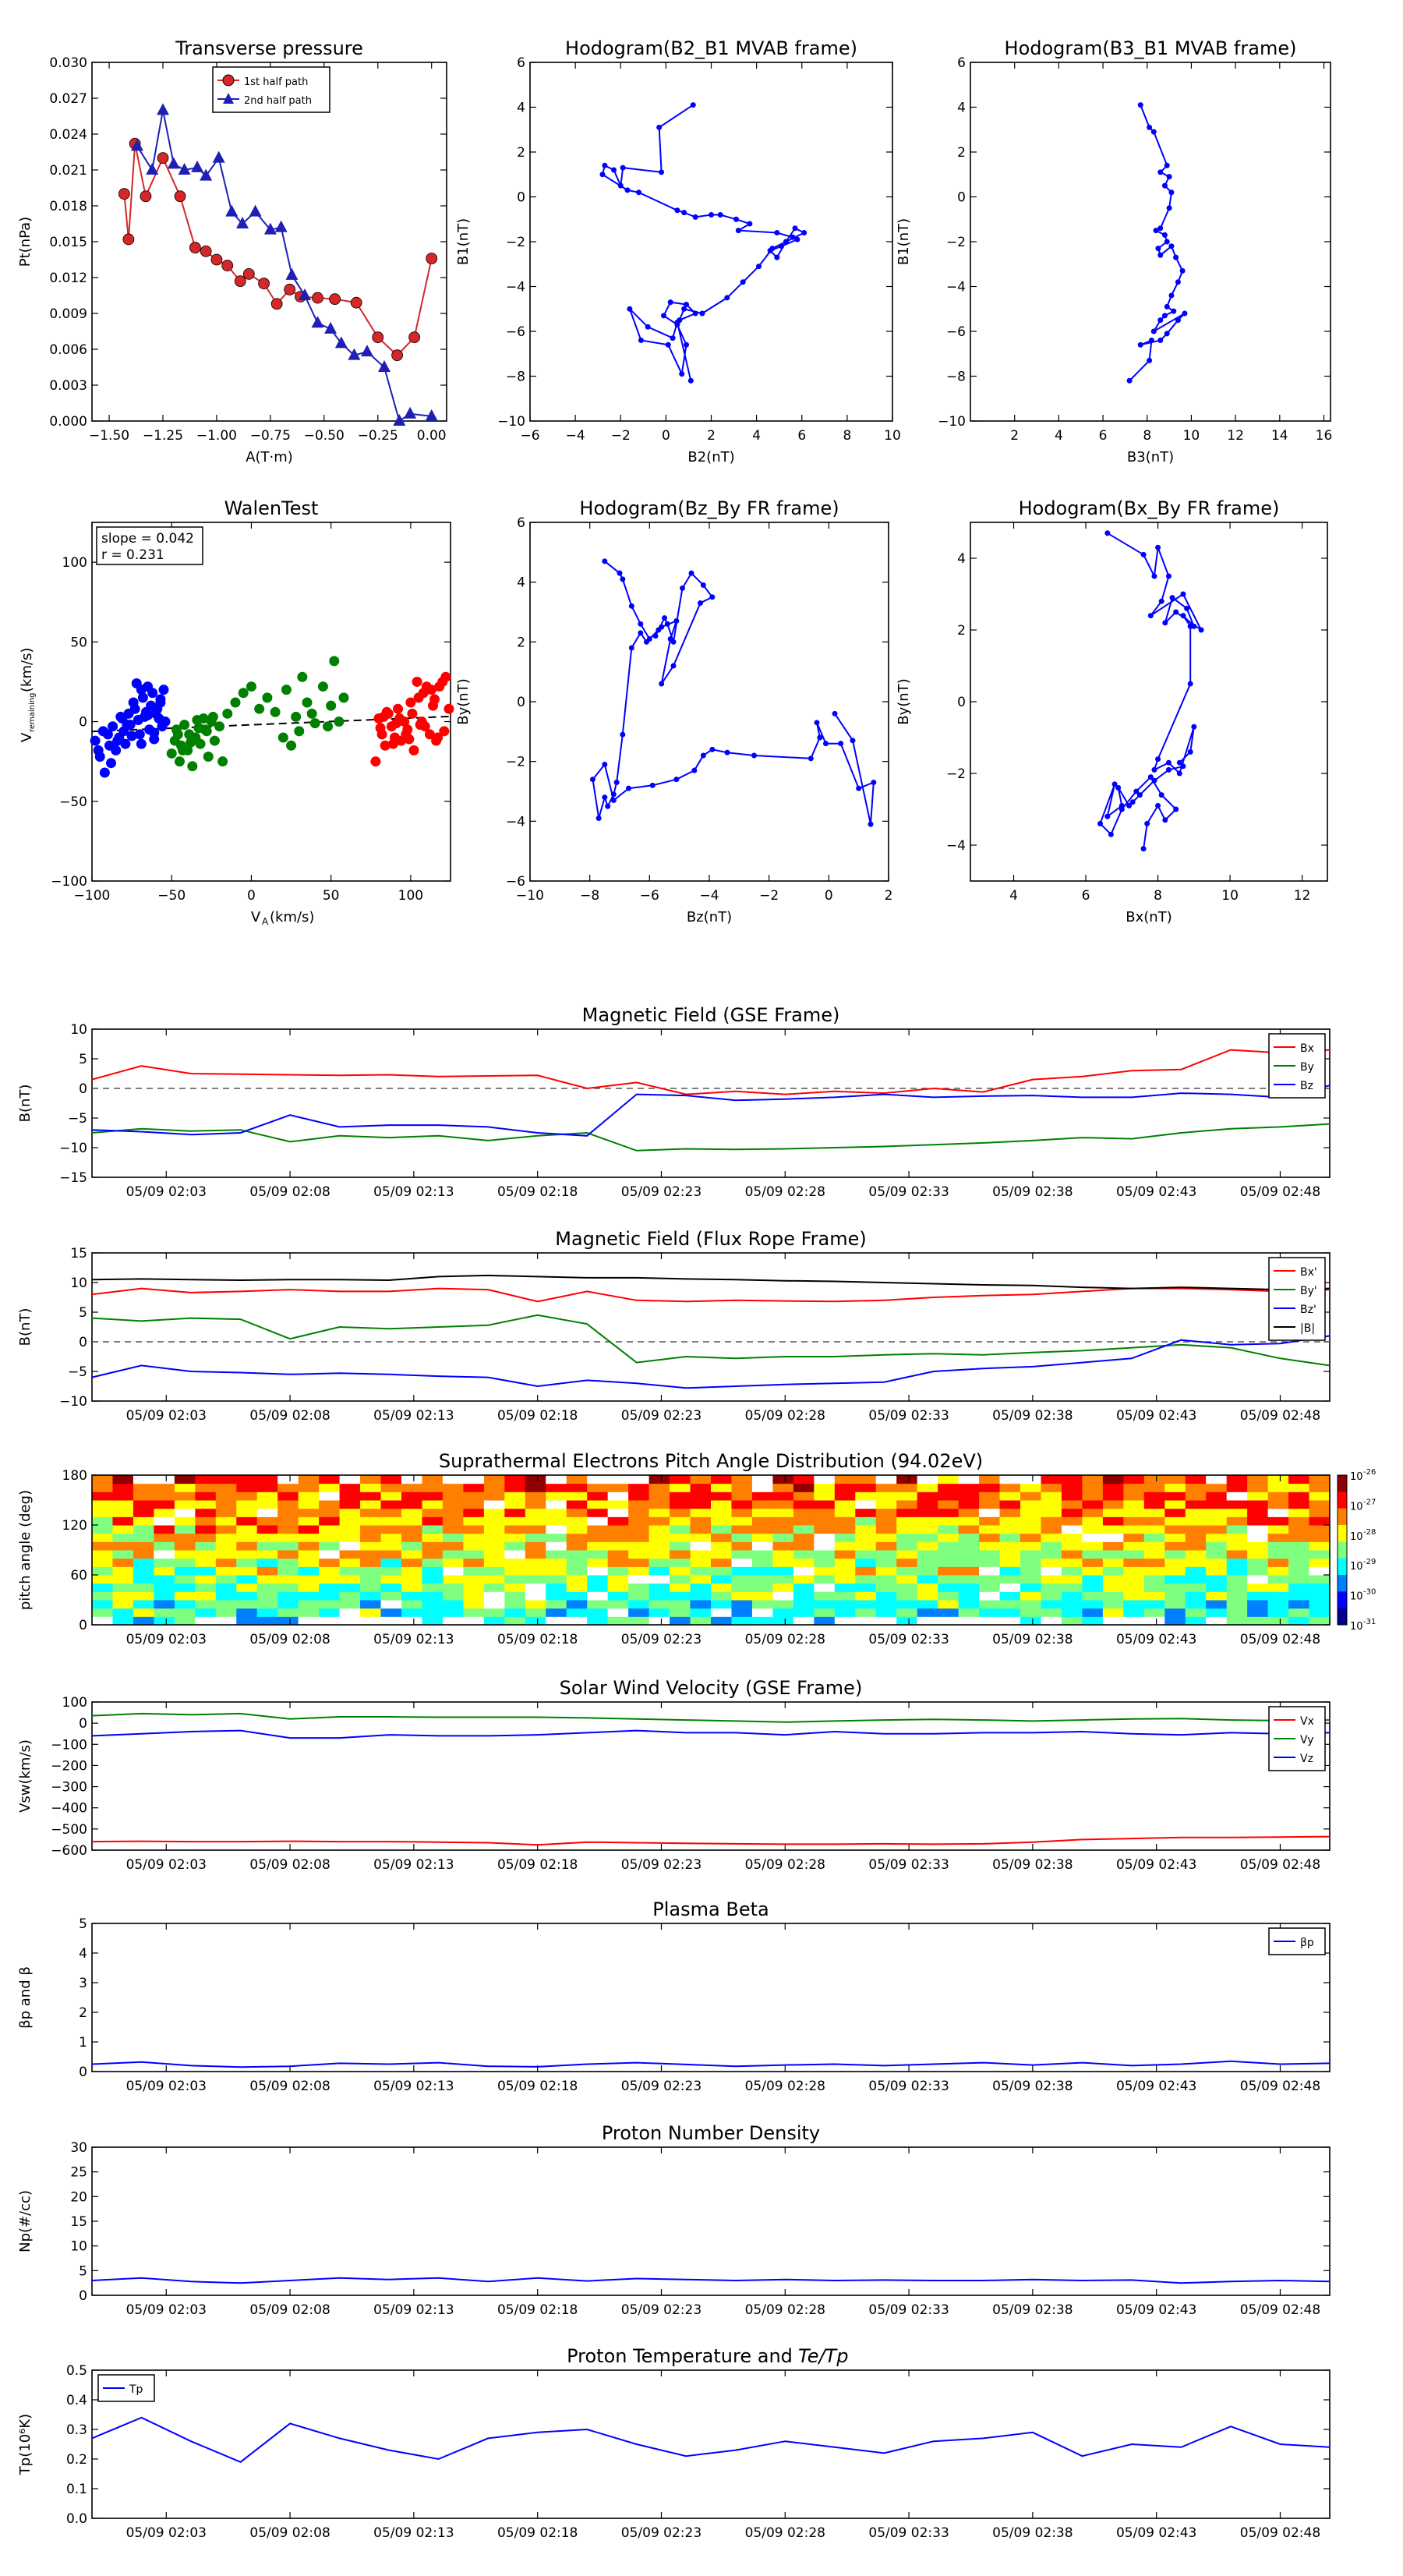  I want to click on magnetic-field-gse-series-1-line, so click(711, 1137).